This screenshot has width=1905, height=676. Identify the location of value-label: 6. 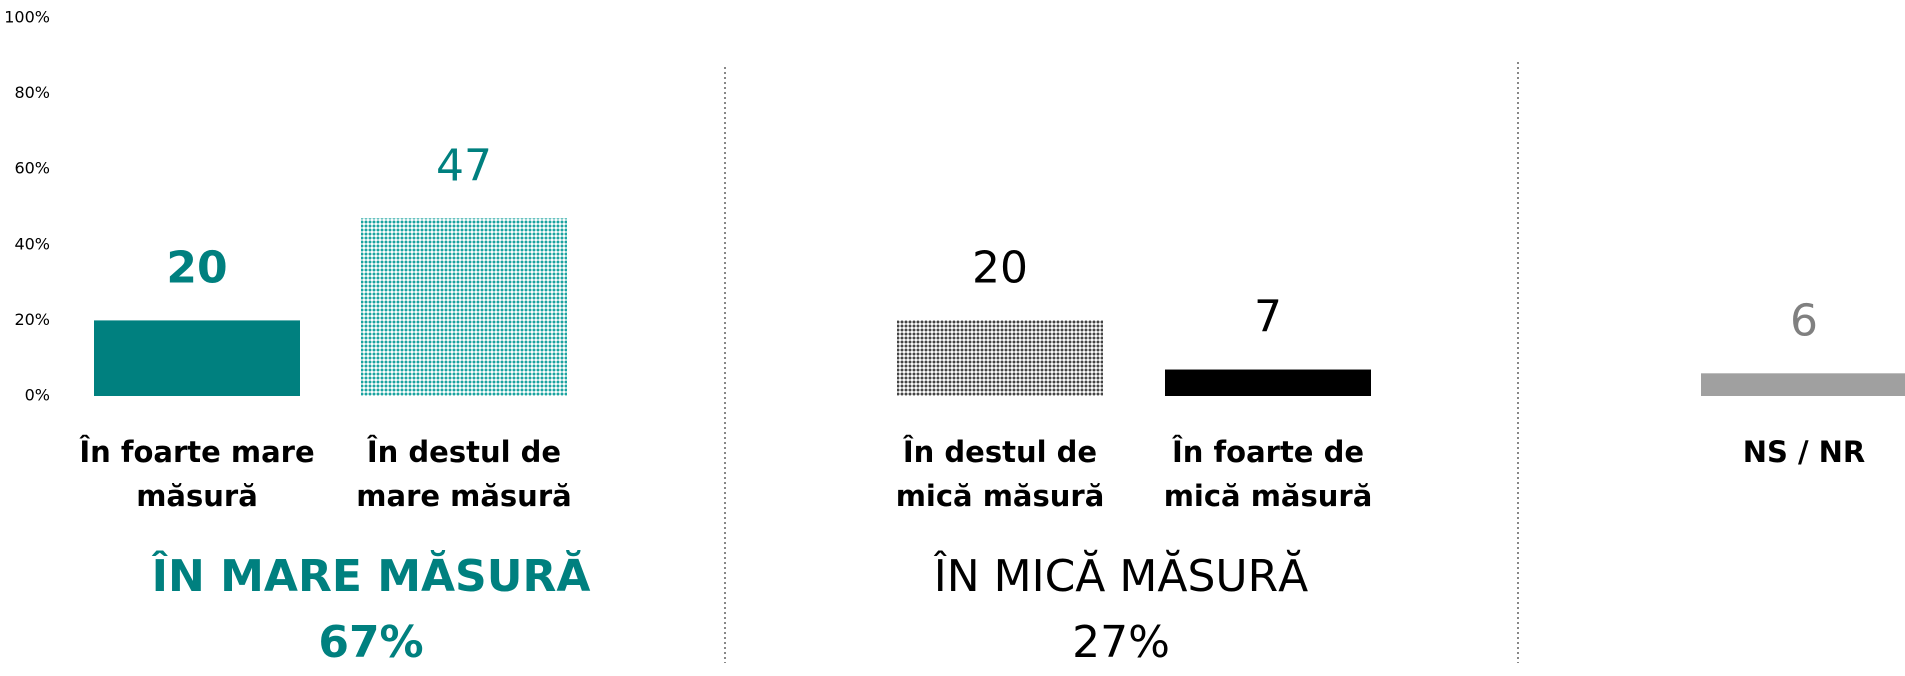
(1804, 320).